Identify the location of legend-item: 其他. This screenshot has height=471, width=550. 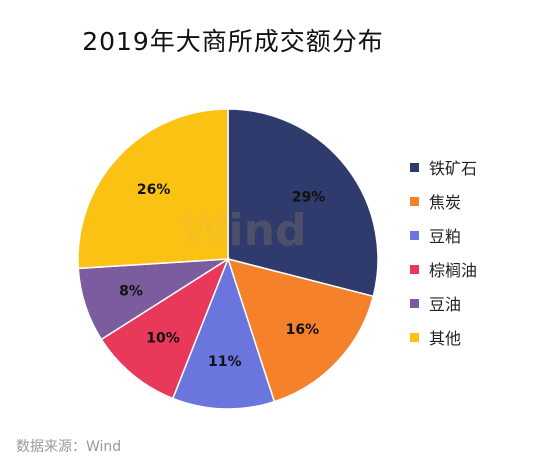
(443, 337).